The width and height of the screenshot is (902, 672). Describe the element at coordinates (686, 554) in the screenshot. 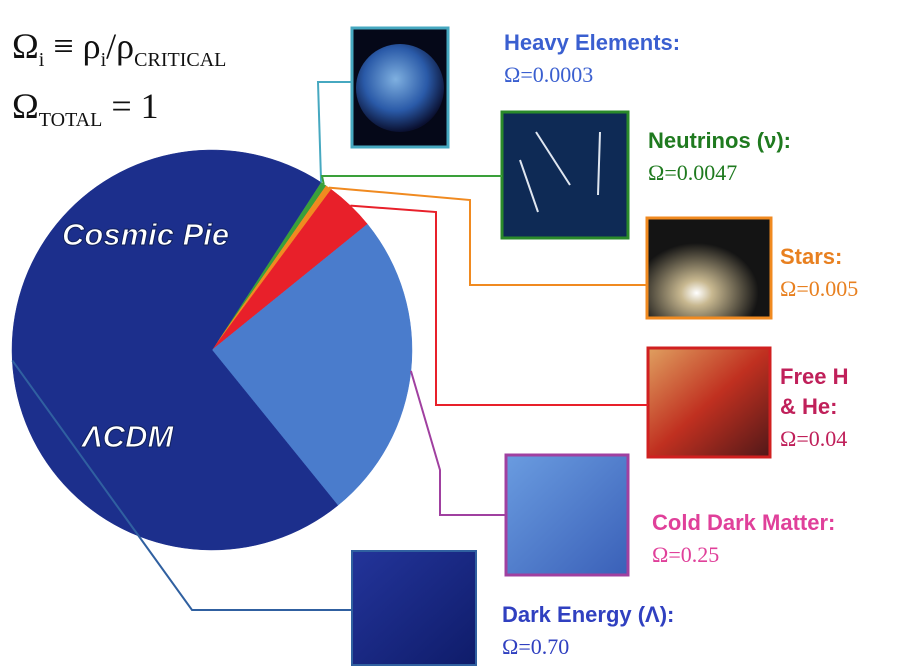

I see `value-label: Ω=0.25` at that location.